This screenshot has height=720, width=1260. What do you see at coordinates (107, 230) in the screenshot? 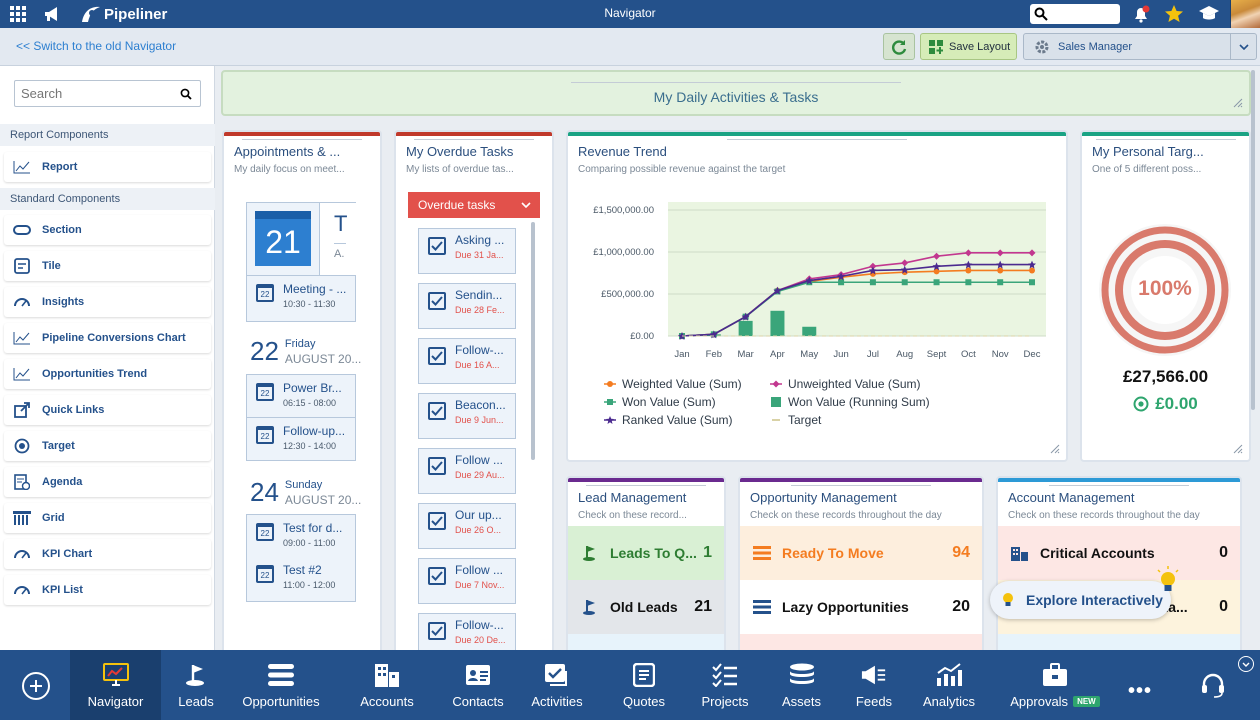
I see `sidebar-item-section: Section` at bounding box center [107, 230].